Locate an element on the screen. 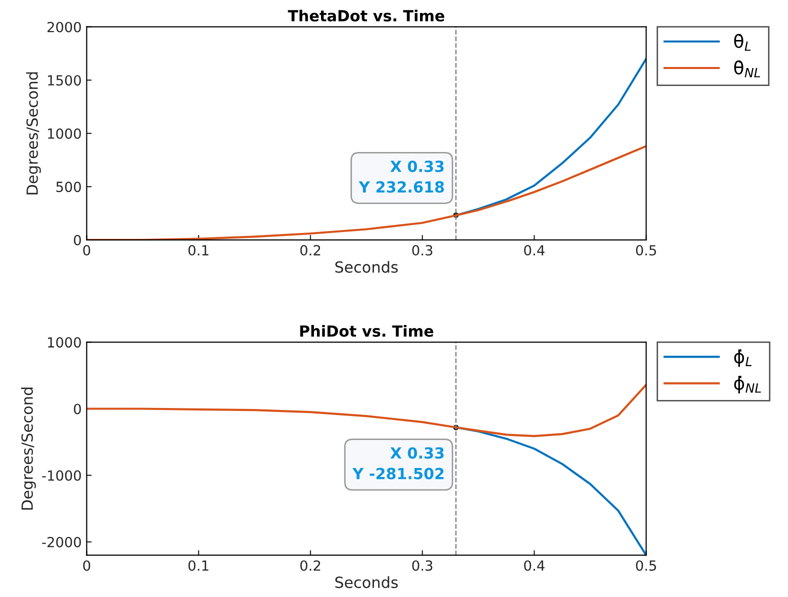  chart-title: ThetaDot vs. Time is located at coordinates (366, 16).